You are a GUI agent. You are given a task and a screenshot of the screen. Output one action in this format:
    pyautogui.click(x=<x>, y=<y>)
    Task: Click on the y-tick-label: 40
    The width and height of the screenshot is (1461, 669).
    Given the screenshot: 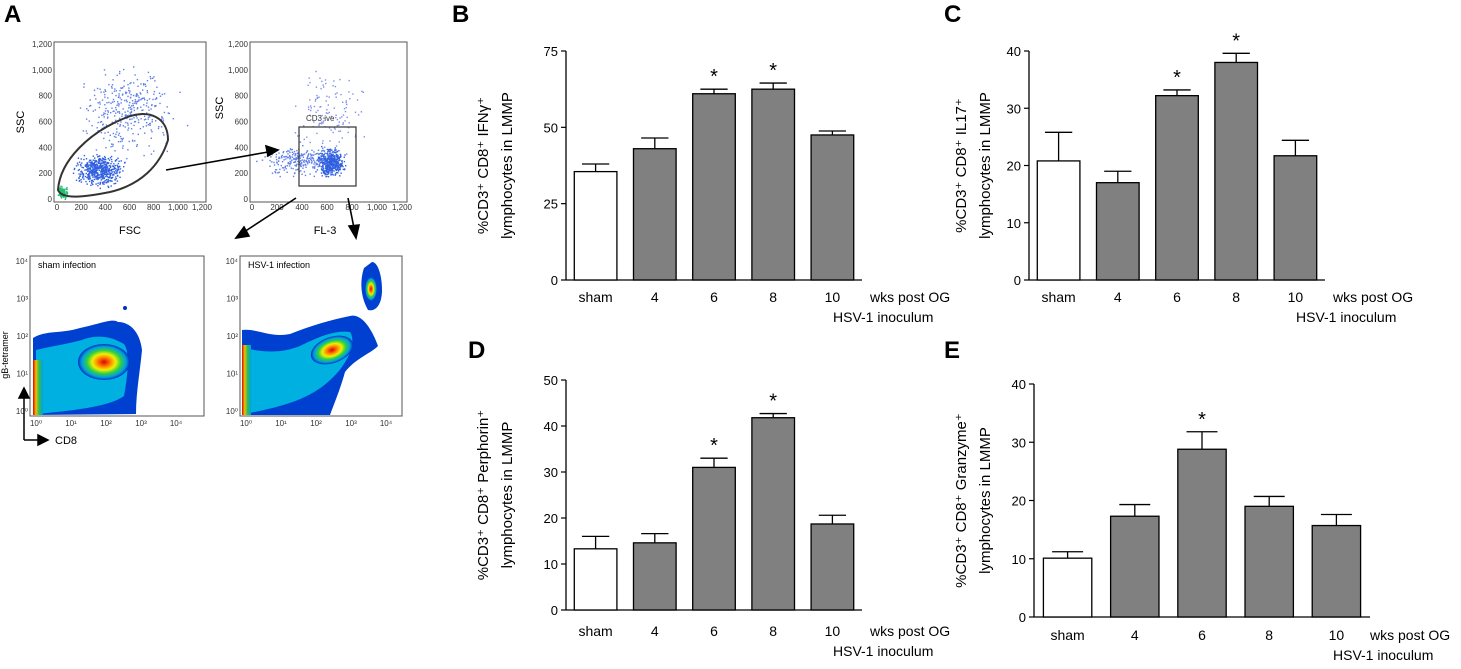 What is the action you would take?
    pyautogui.click(x=551, y=426)
    